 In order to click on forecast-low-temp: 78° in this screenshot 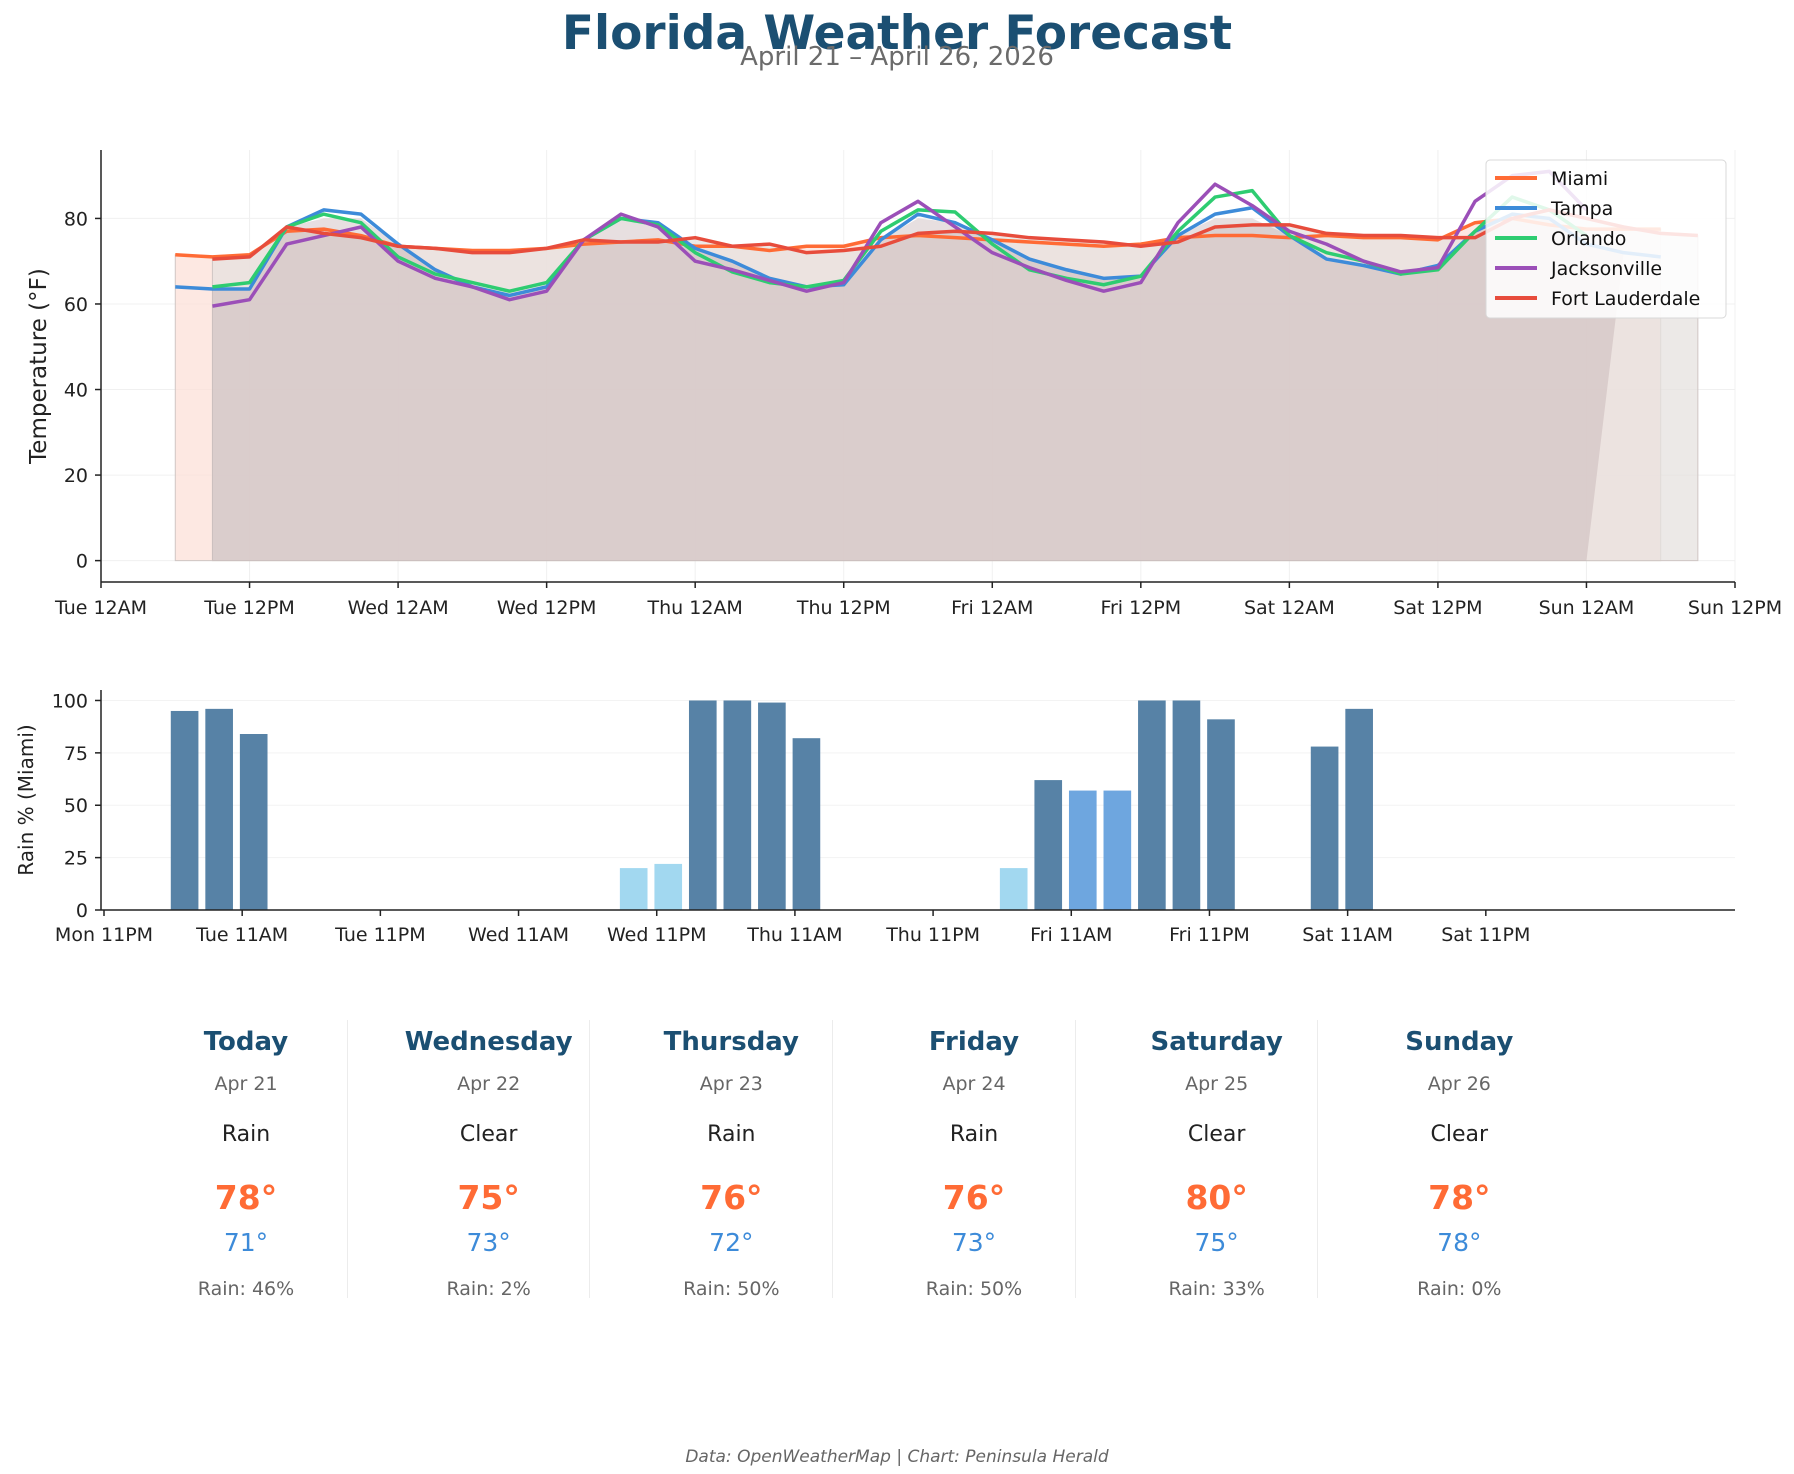, I will do `click(1459, 1242)`.